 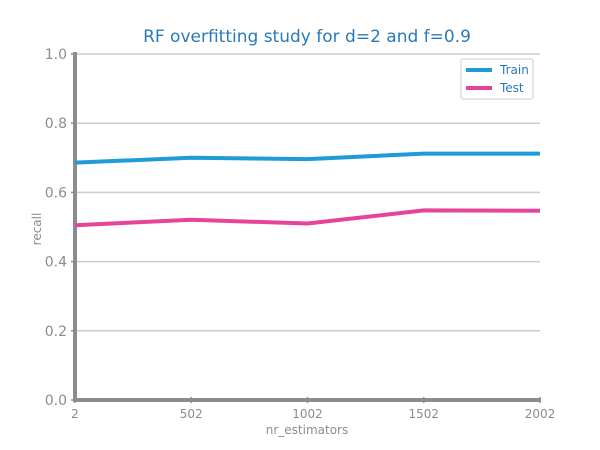 What do you see at coordinates (56, 55) in the screenshot?
I see `y-tick-label: 1.0` at bounding box center [56, 55].